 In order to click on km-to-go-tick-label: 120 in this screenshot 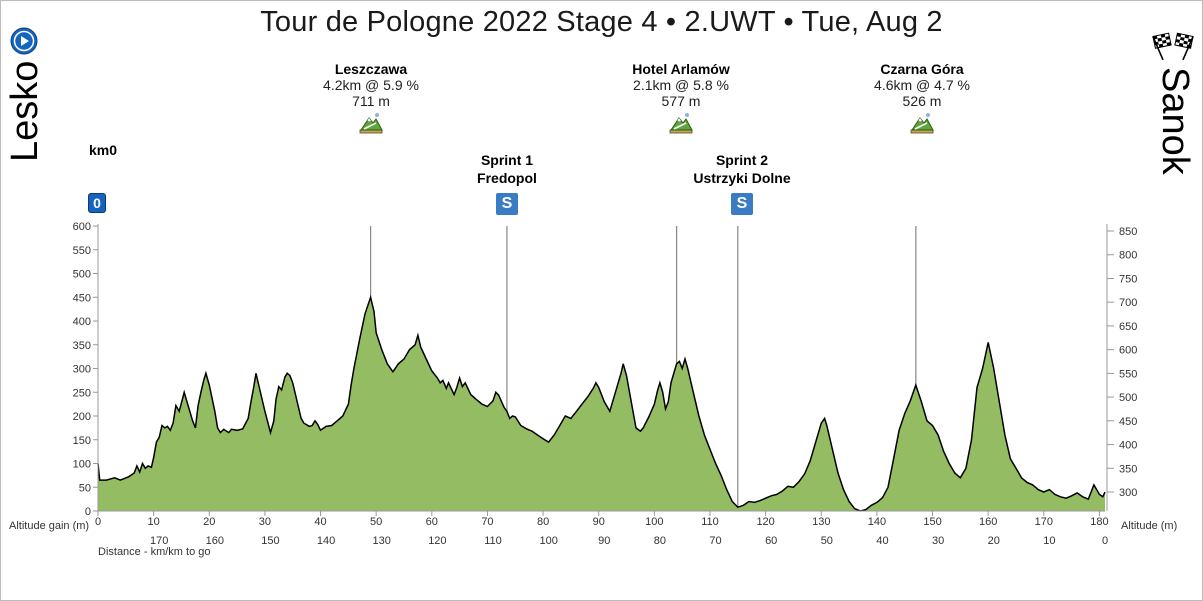, I will do `click(437, 541)`.